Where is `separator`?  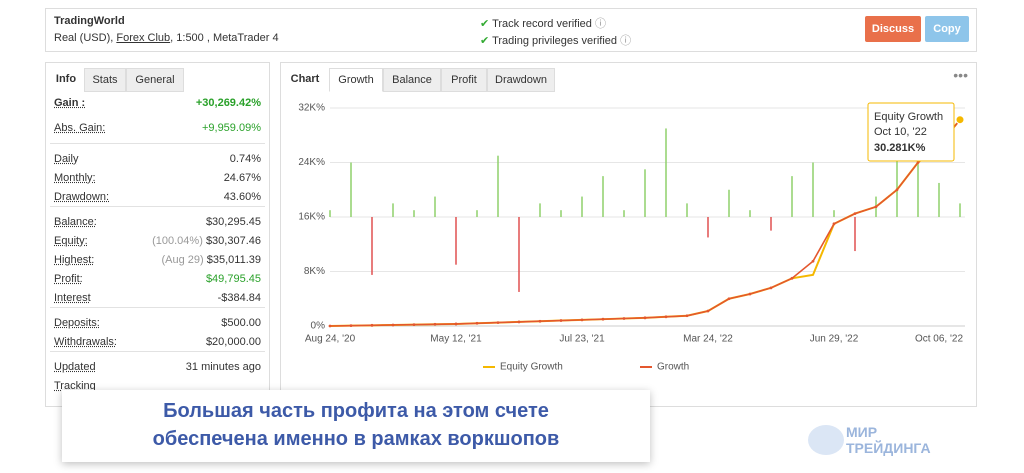 separator is located at coordinates (157, 351).